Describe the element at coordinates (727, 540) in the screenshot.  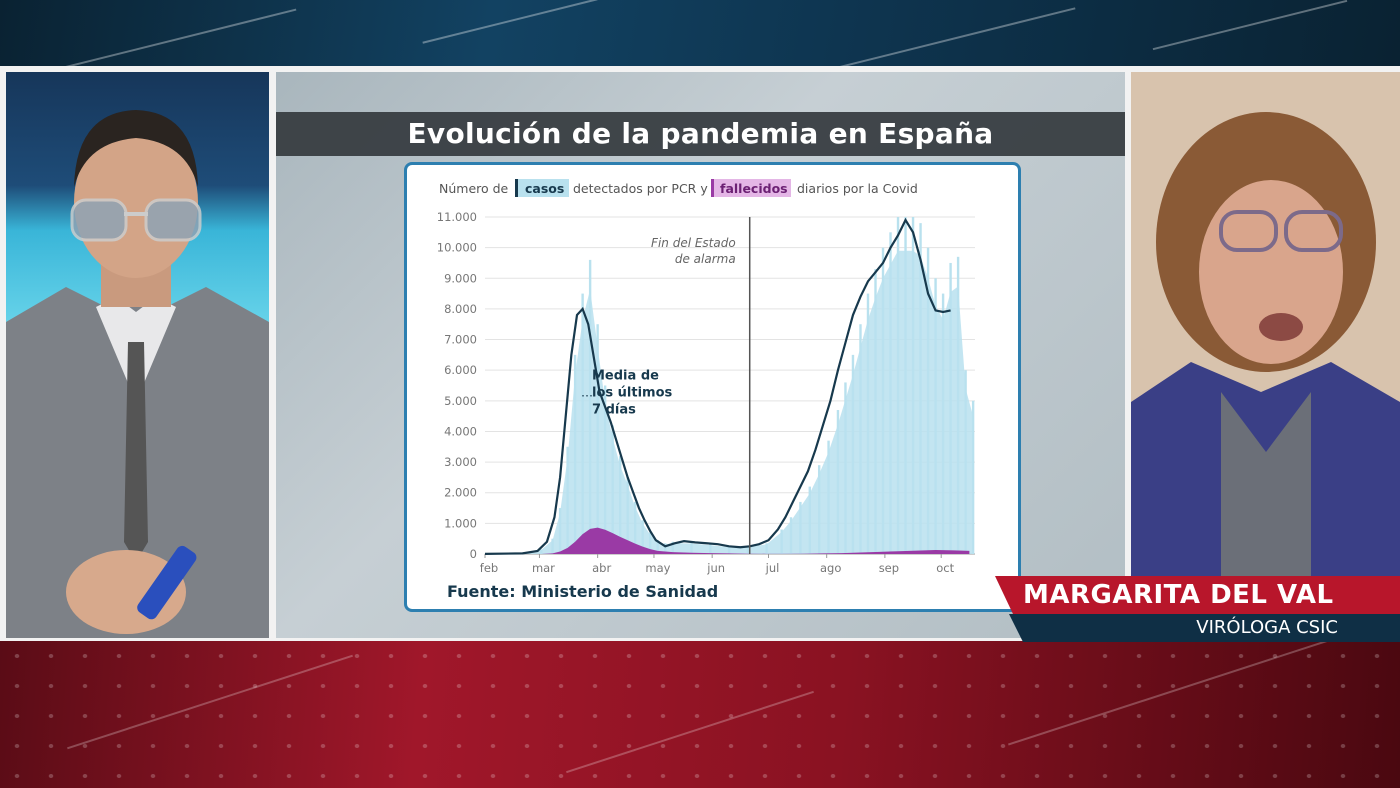
I see `deaths-area` at that location.